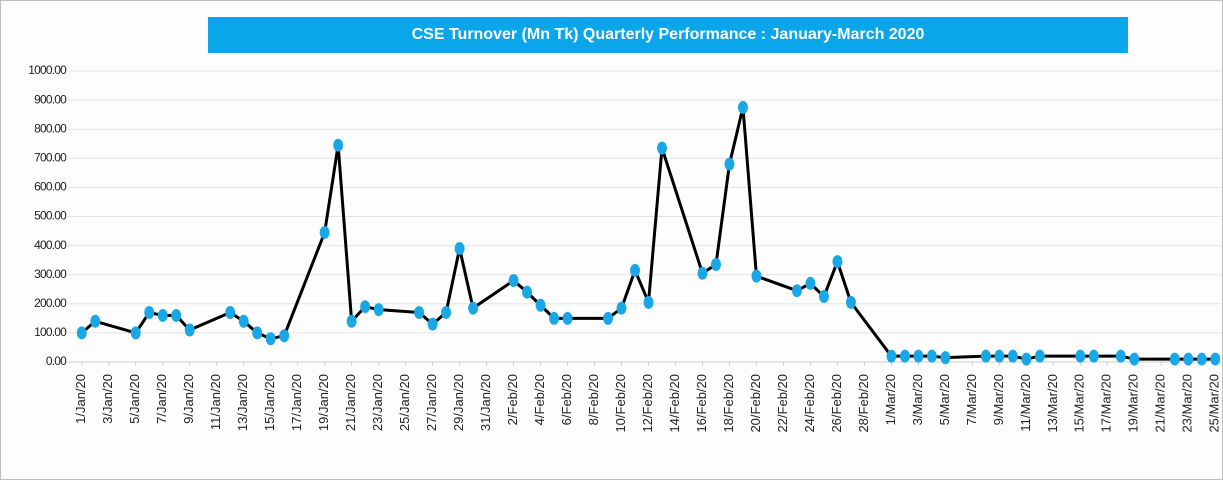  I want to click on x-tick-label: 9/Jan/20, so click(188, 399).